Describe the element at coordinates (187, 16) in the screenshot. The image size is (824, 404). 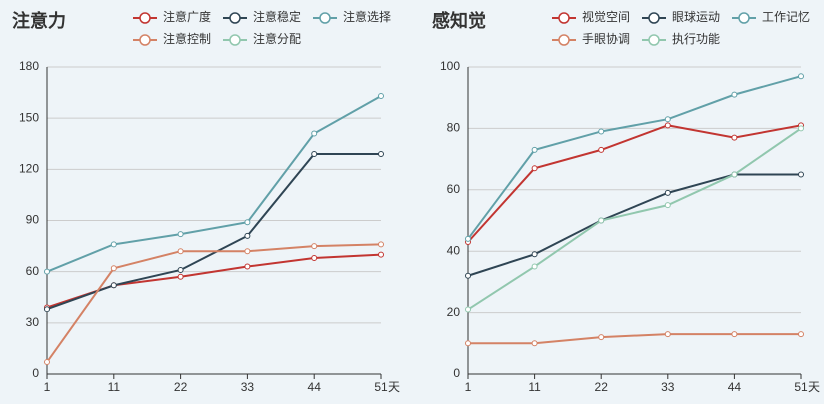
I see `legend-label: 注意广度` at that location.